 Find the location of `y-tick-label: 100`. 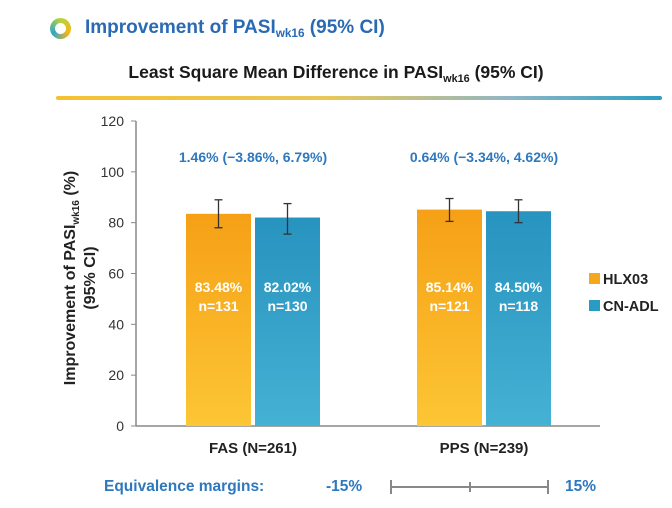

y-tick-label: 100 is located at coordinates (113, 172).